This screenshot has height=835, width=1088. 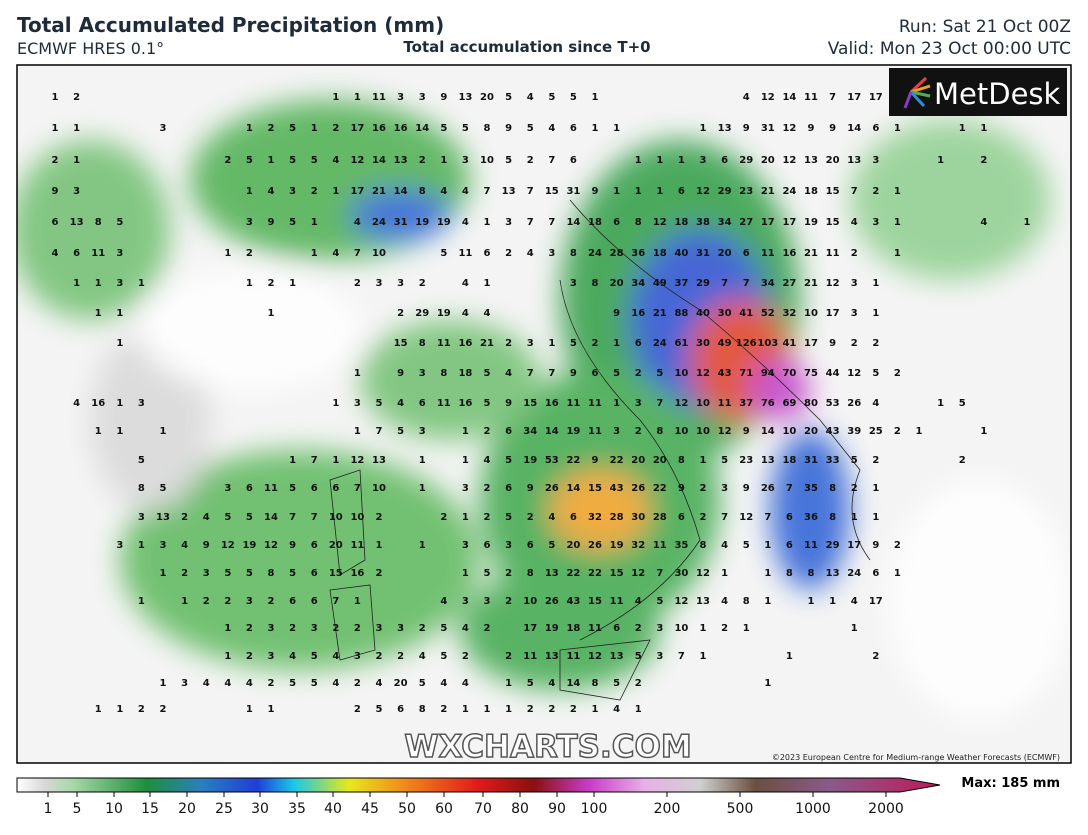 What do you see at coordinates (552, 460) in the screenshot?
I see `map-value: 53` at bounding box center [552, 460].